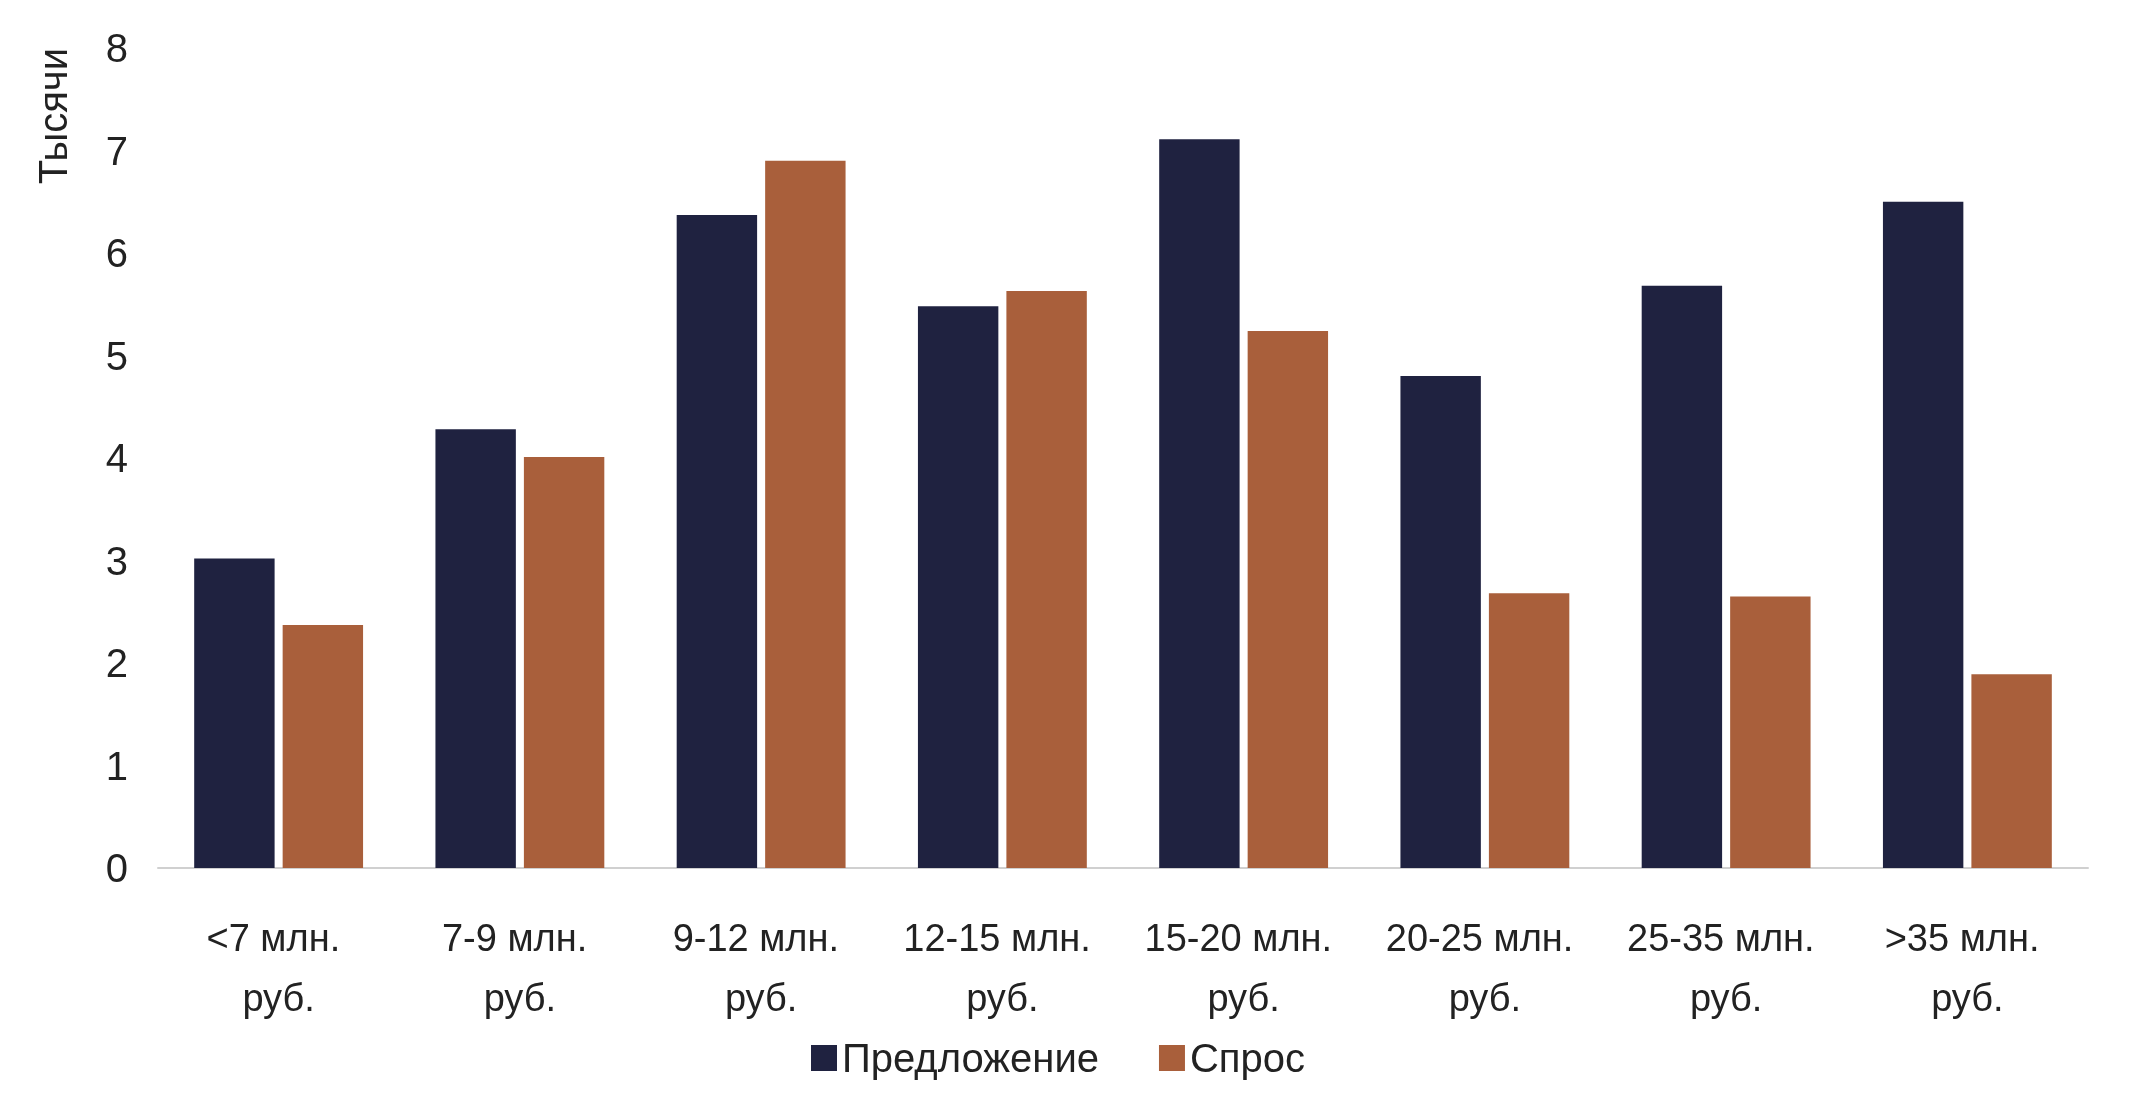  I want to click on y-tick-label: 1, so click(116, 765).